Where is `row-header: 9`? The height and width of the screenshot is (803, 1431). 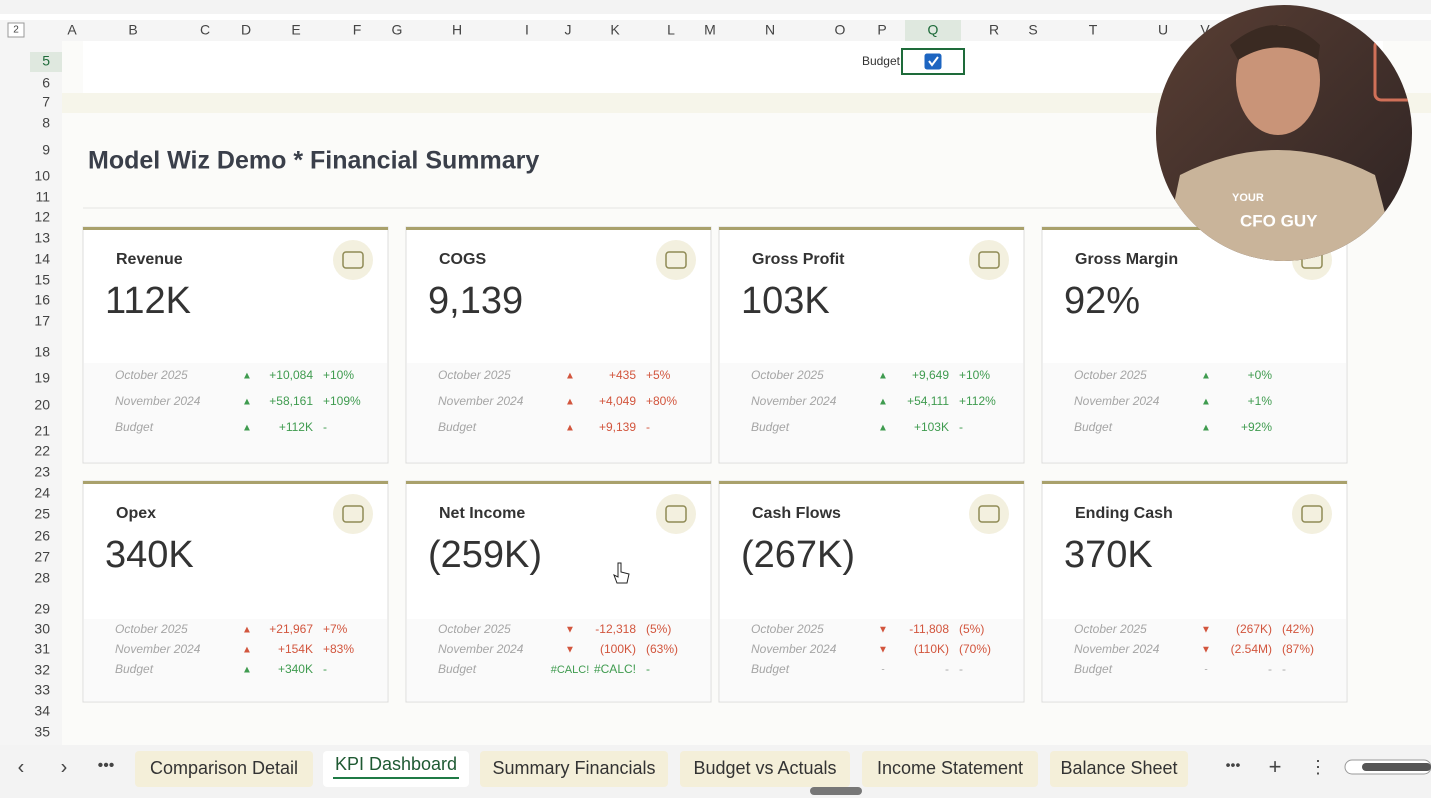
row-header: 9 is located at coordinates (46, 150).